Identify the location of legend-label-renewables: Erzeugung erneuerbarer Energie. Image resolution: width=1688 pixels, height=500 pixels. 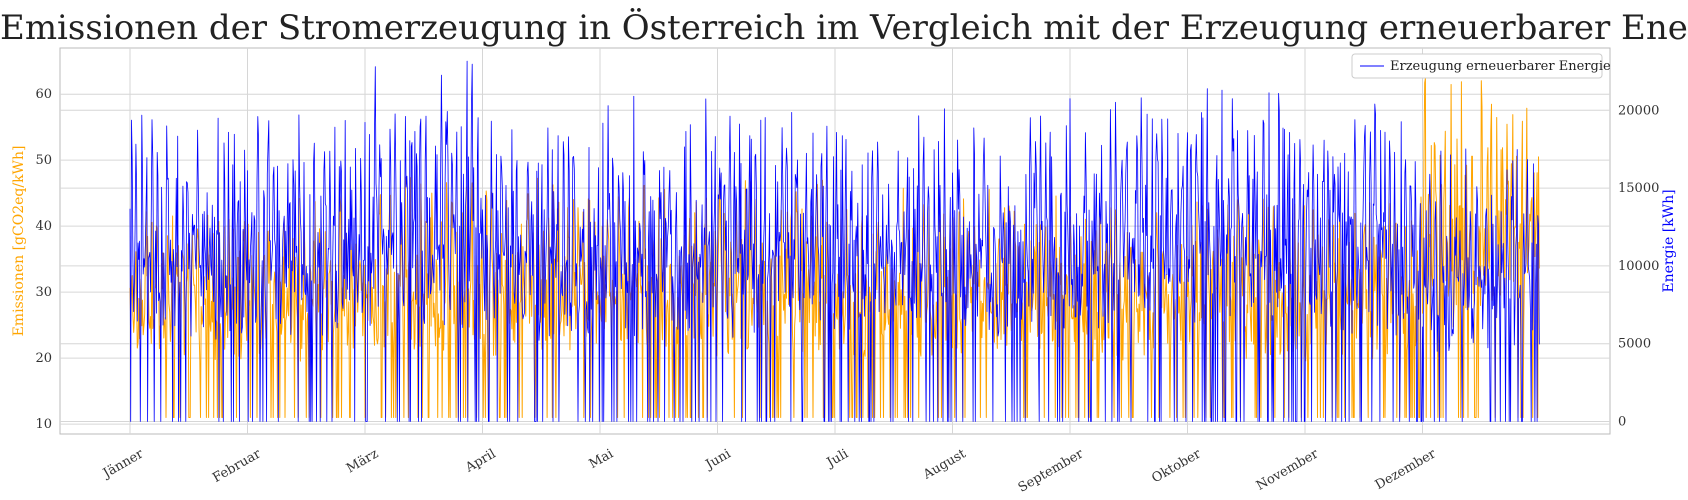
(1500, 66).